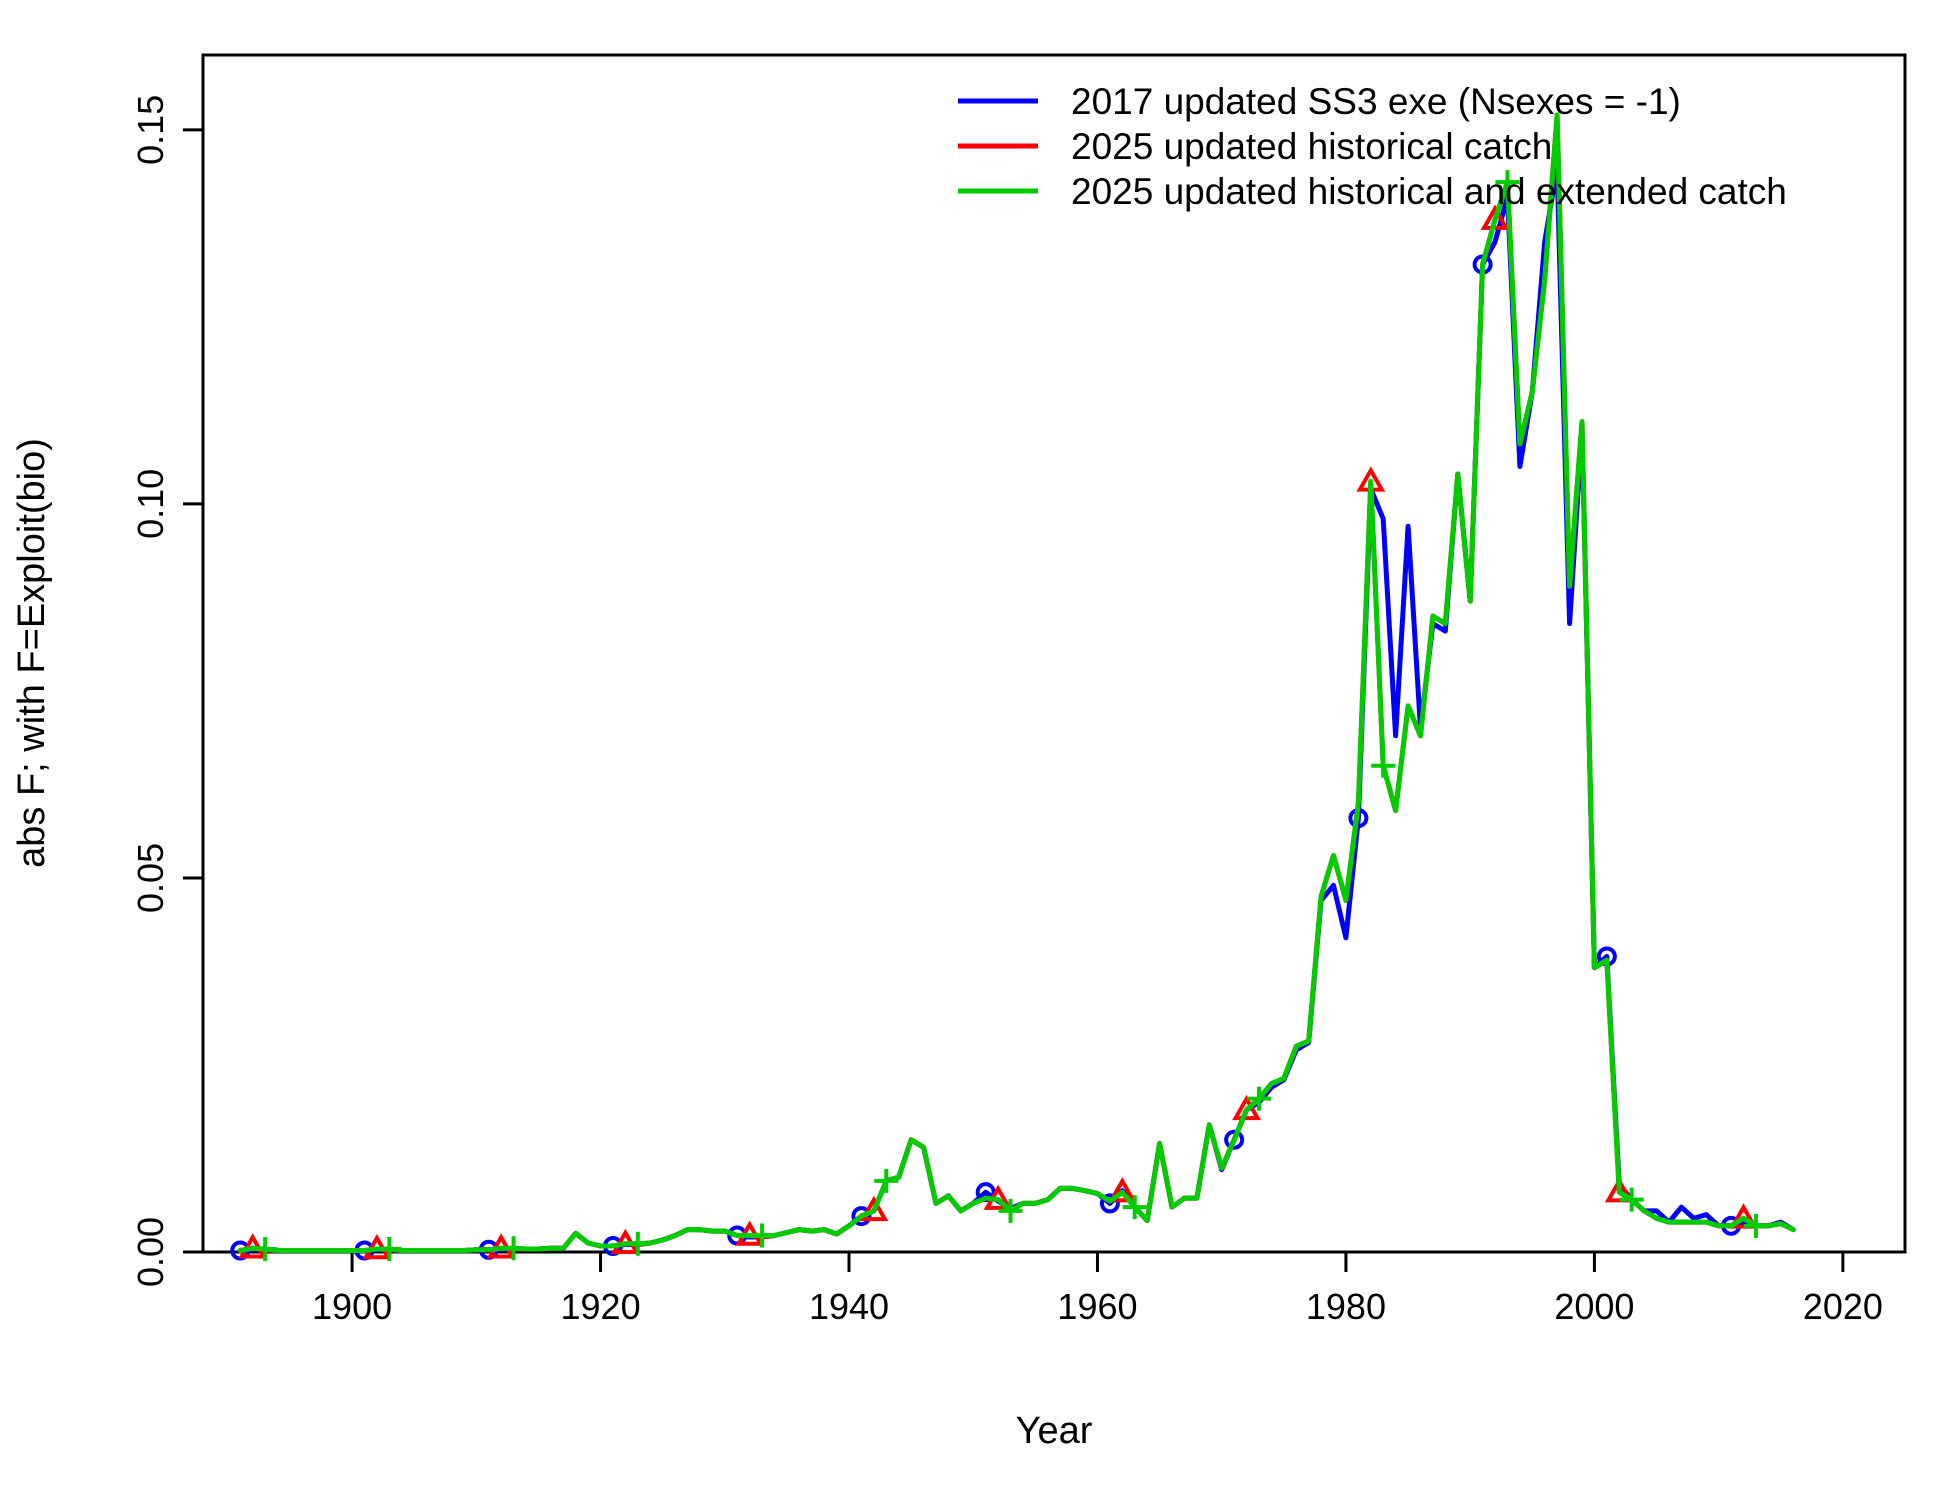 The image size is (1950, 1500). What do you see at coordinates (150, 1252) in the screenshot?
I see `y-tick-label: 0.00` at bounding box center [150, 1252].